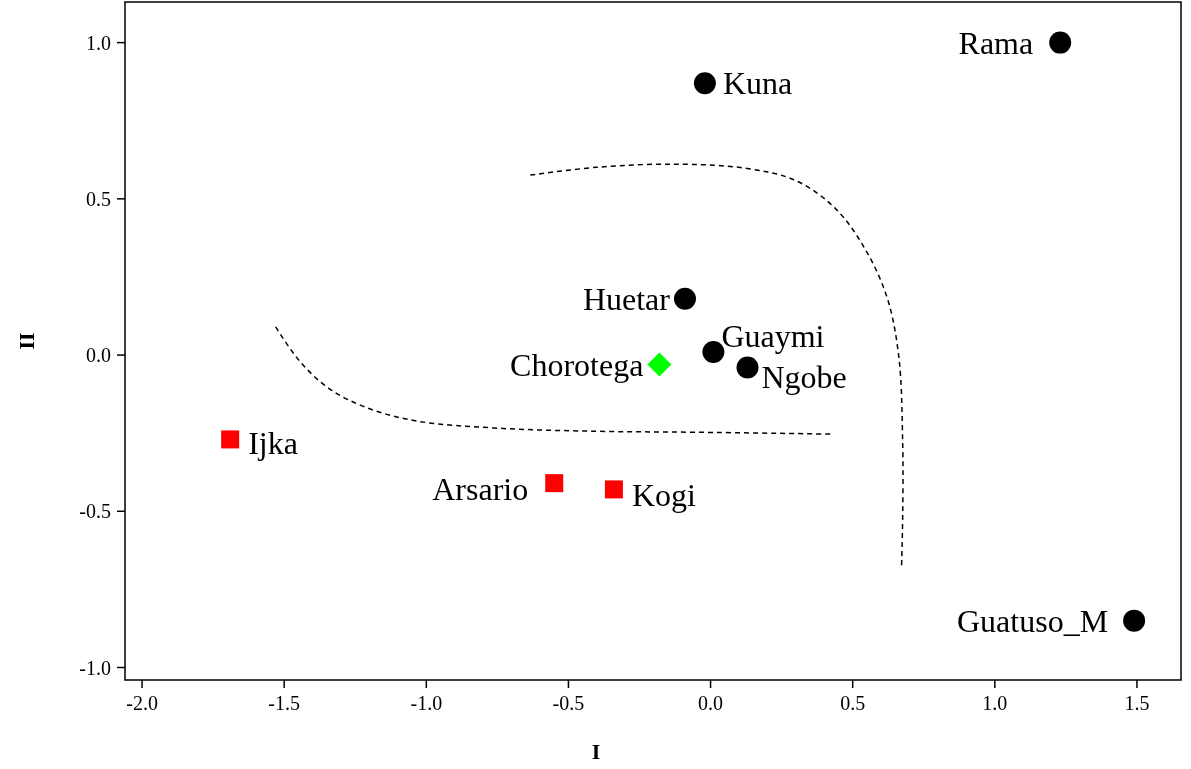 This screenshot has height=769, width=1191. Describe the element at coordinates (142, 703) in the screenshot. I see `x-tick-label: -2.0` at that location.